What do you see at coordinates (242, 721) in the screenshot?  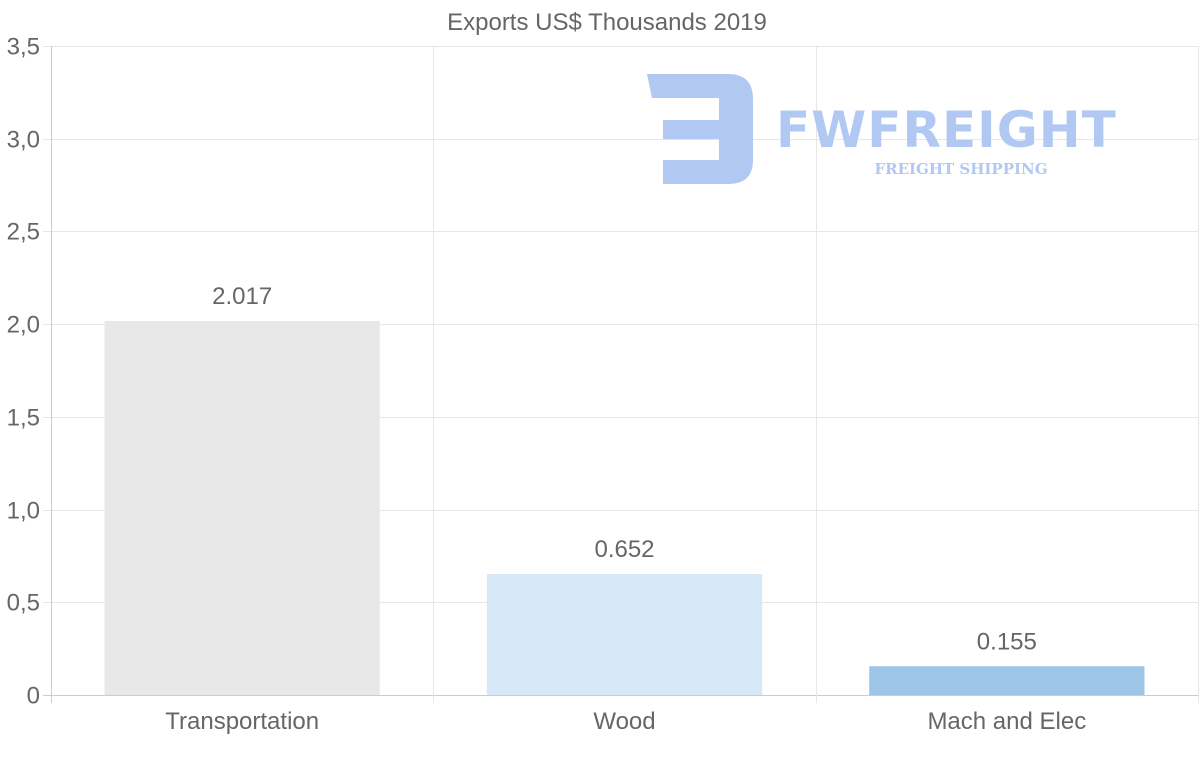 I see `x-tick-label: Transportation` at bounding box center [242, 721].